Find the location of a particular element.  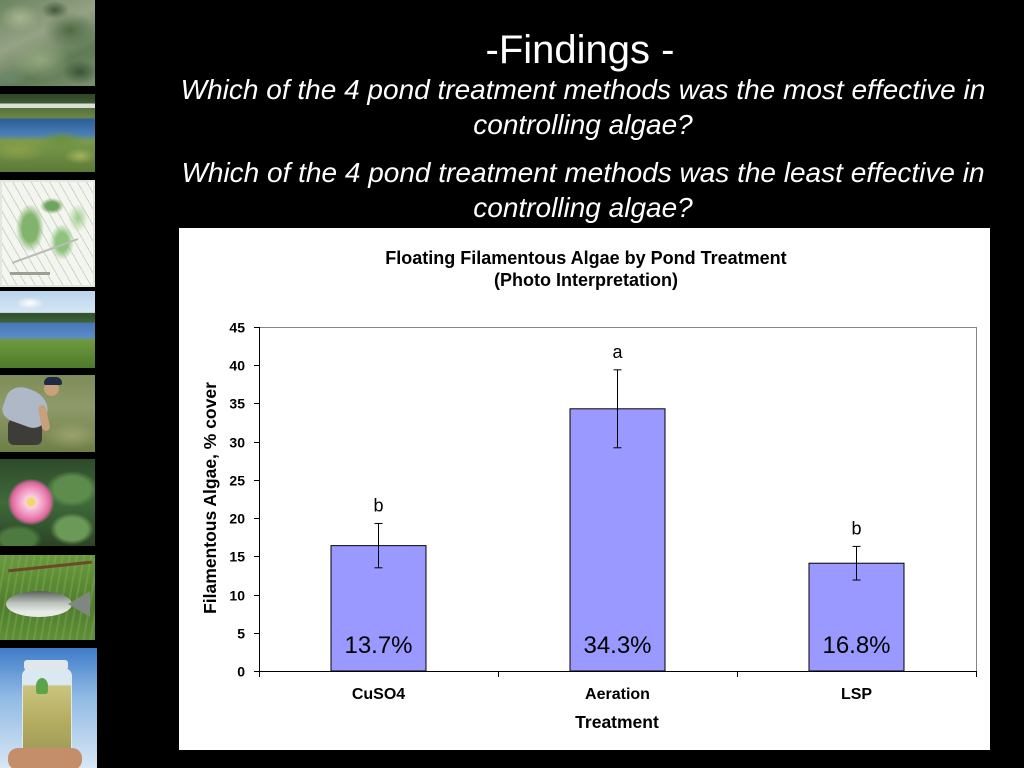

x-axis-title: Treatment is located at coordinates (617, 722).